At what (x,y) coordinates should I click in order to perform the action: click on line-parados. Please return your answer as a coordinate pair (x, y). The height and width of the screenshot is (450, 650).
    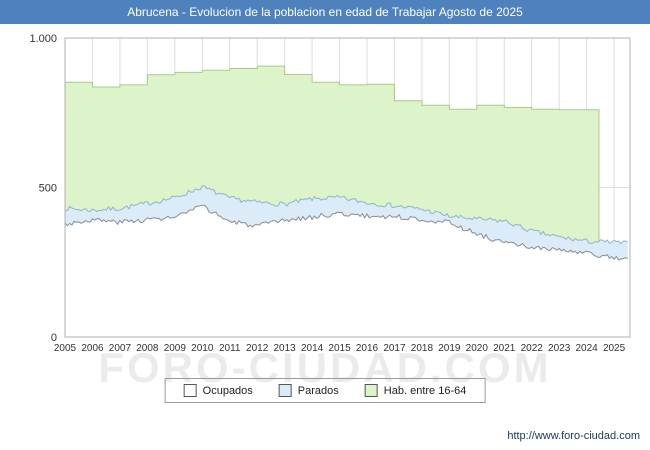
    Looking at the image, I should click on (346, 215).